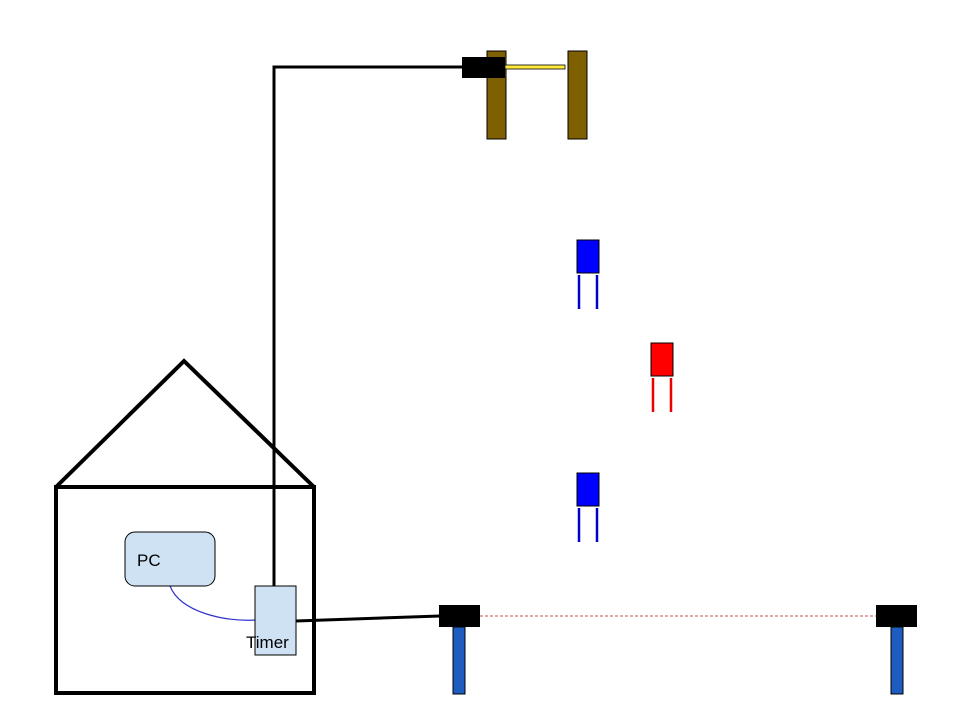  I want to click on timer-to-top-sensor-cable, so click(367, 325).